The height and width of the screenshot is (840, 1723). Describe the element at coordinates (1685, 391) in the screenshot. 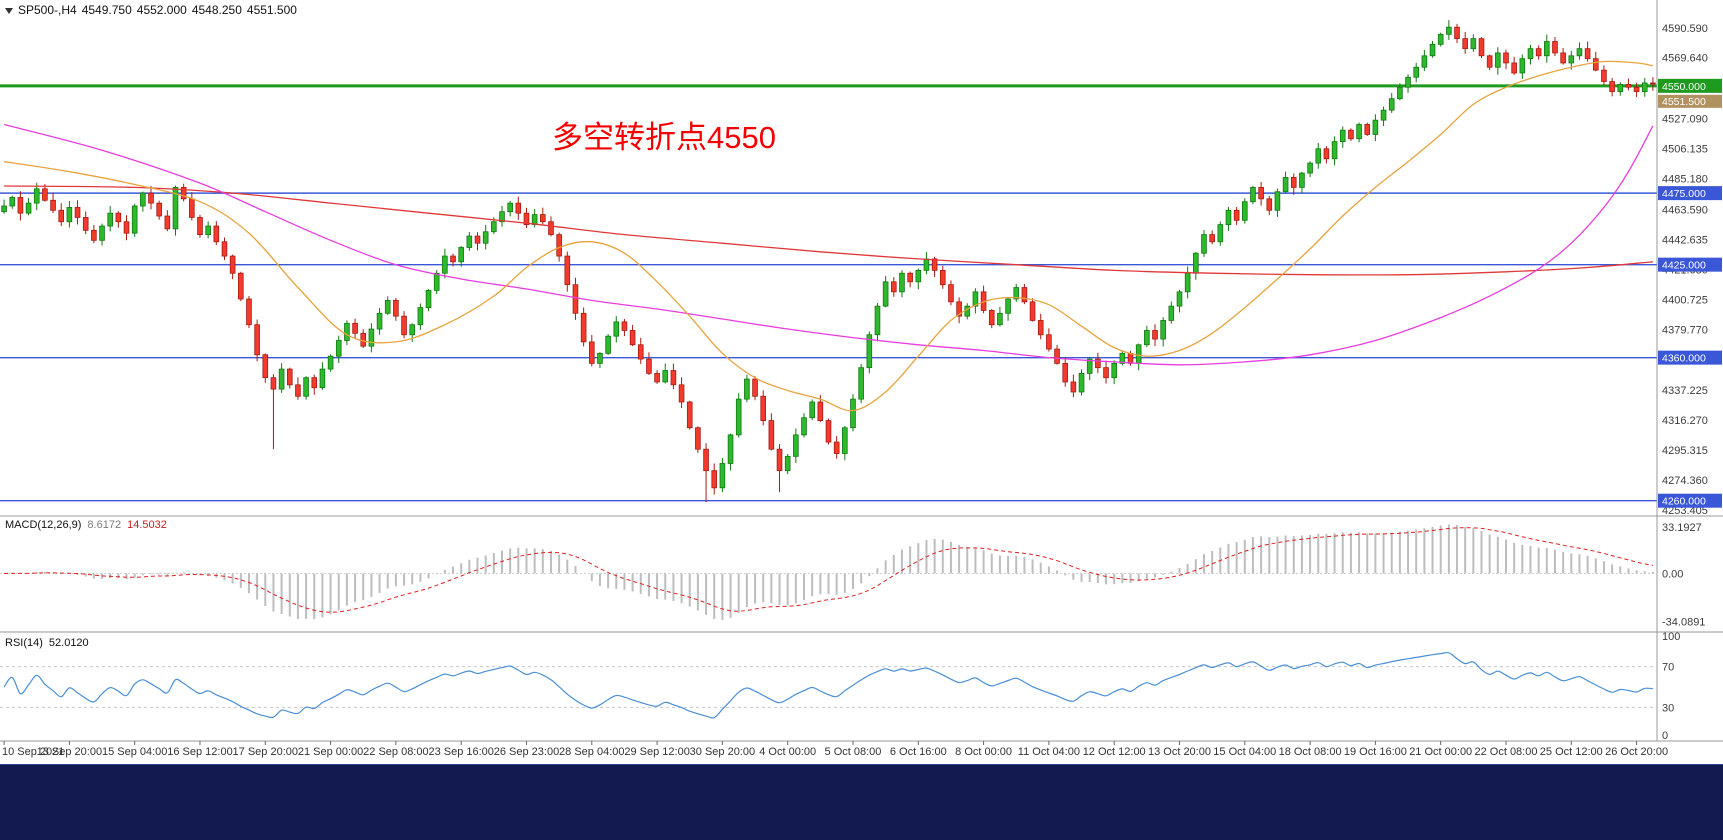

I see `price-axis-label: 4337.225` at that location.